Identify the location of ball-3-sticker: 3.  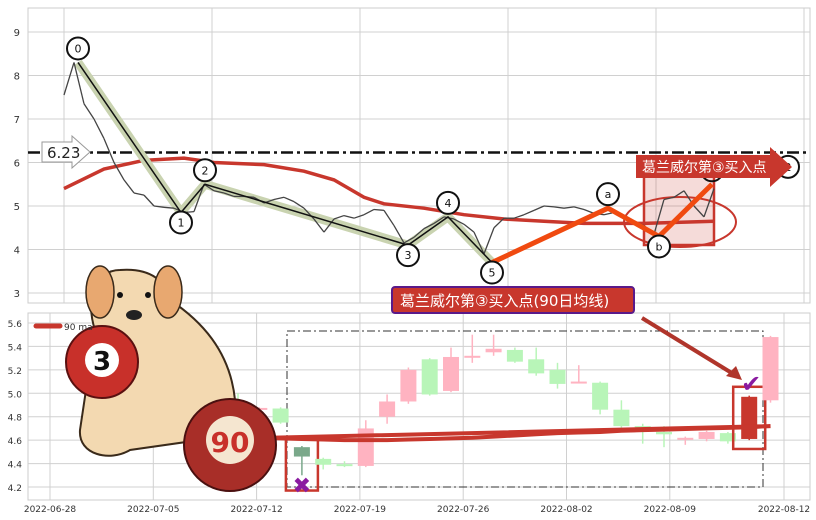
(102, 362).